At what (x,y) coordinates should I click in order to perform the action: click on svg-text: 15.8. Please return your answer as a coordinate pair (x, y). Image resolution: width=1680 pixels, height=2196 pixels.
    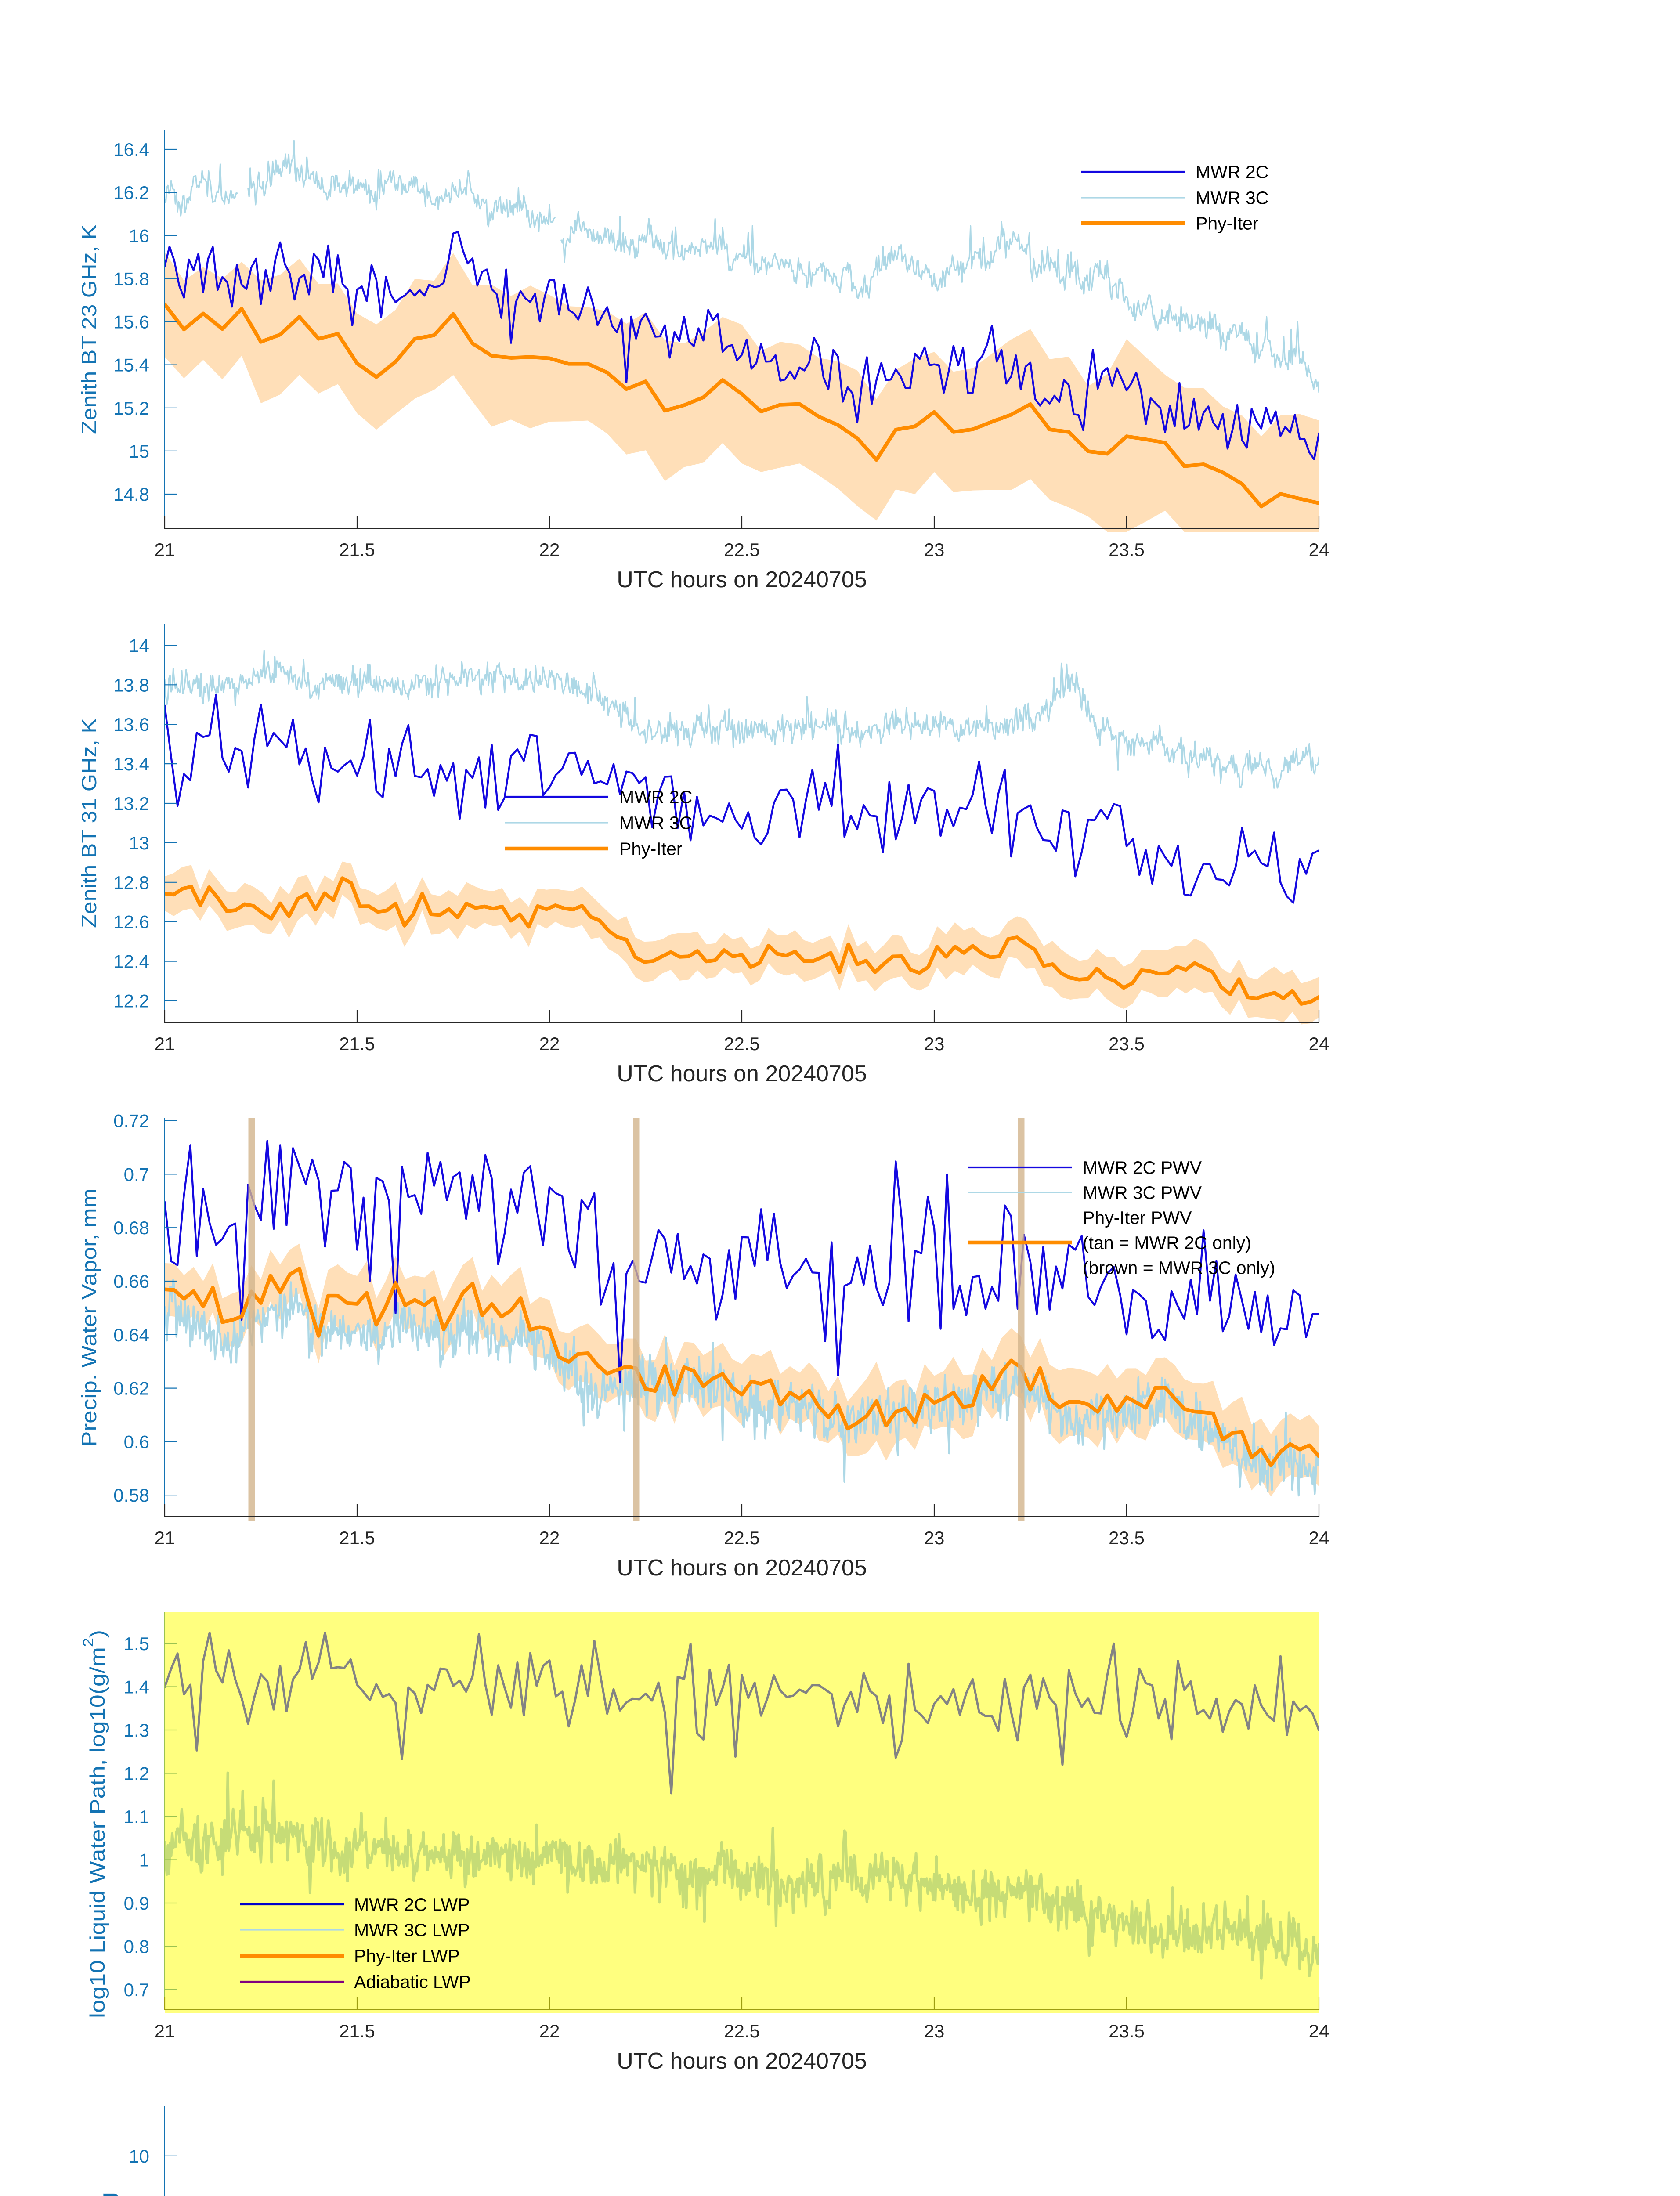
    Looking at the image, I should click on (131, 278).